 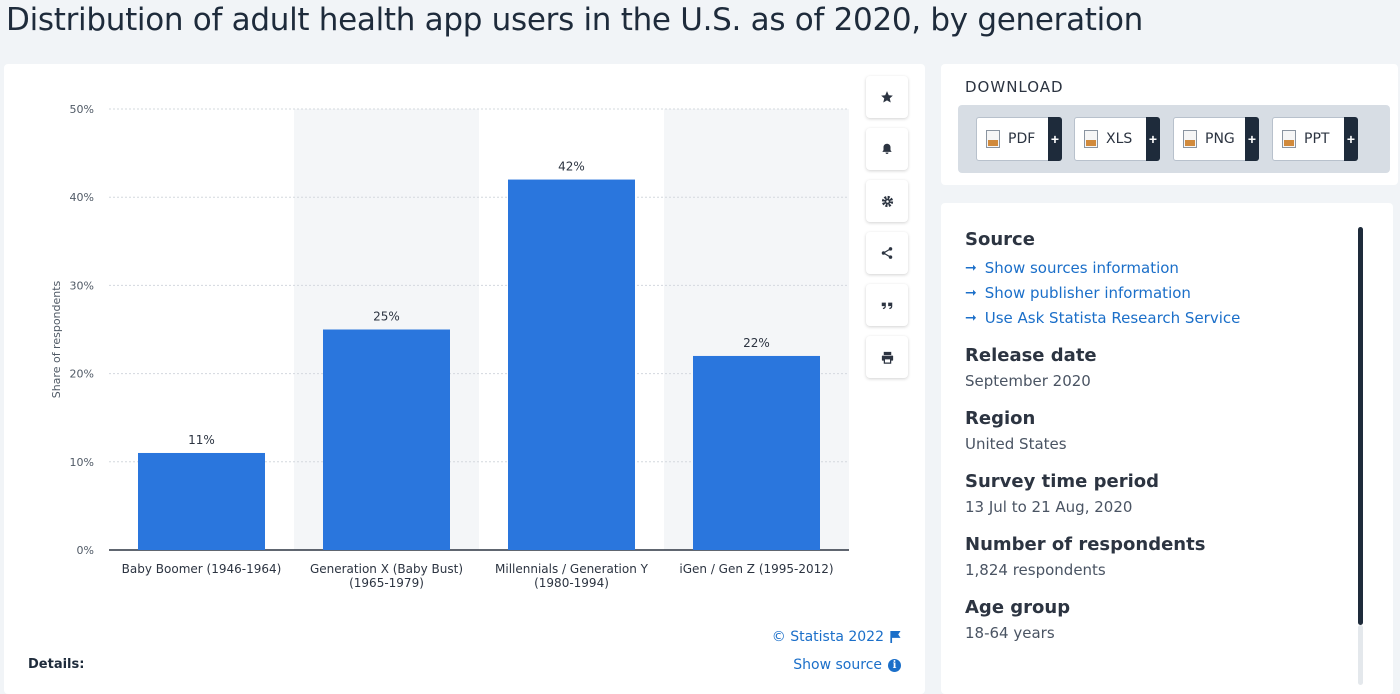 I want to click on download-ppt-button: PPT +, so click(x=1315, y=139).